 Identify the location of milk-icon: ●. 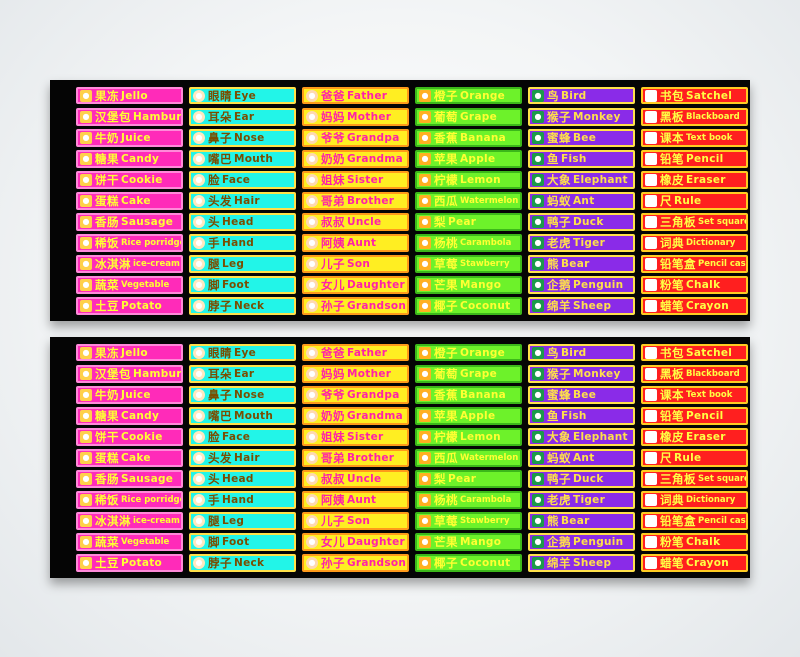
(86, 137).